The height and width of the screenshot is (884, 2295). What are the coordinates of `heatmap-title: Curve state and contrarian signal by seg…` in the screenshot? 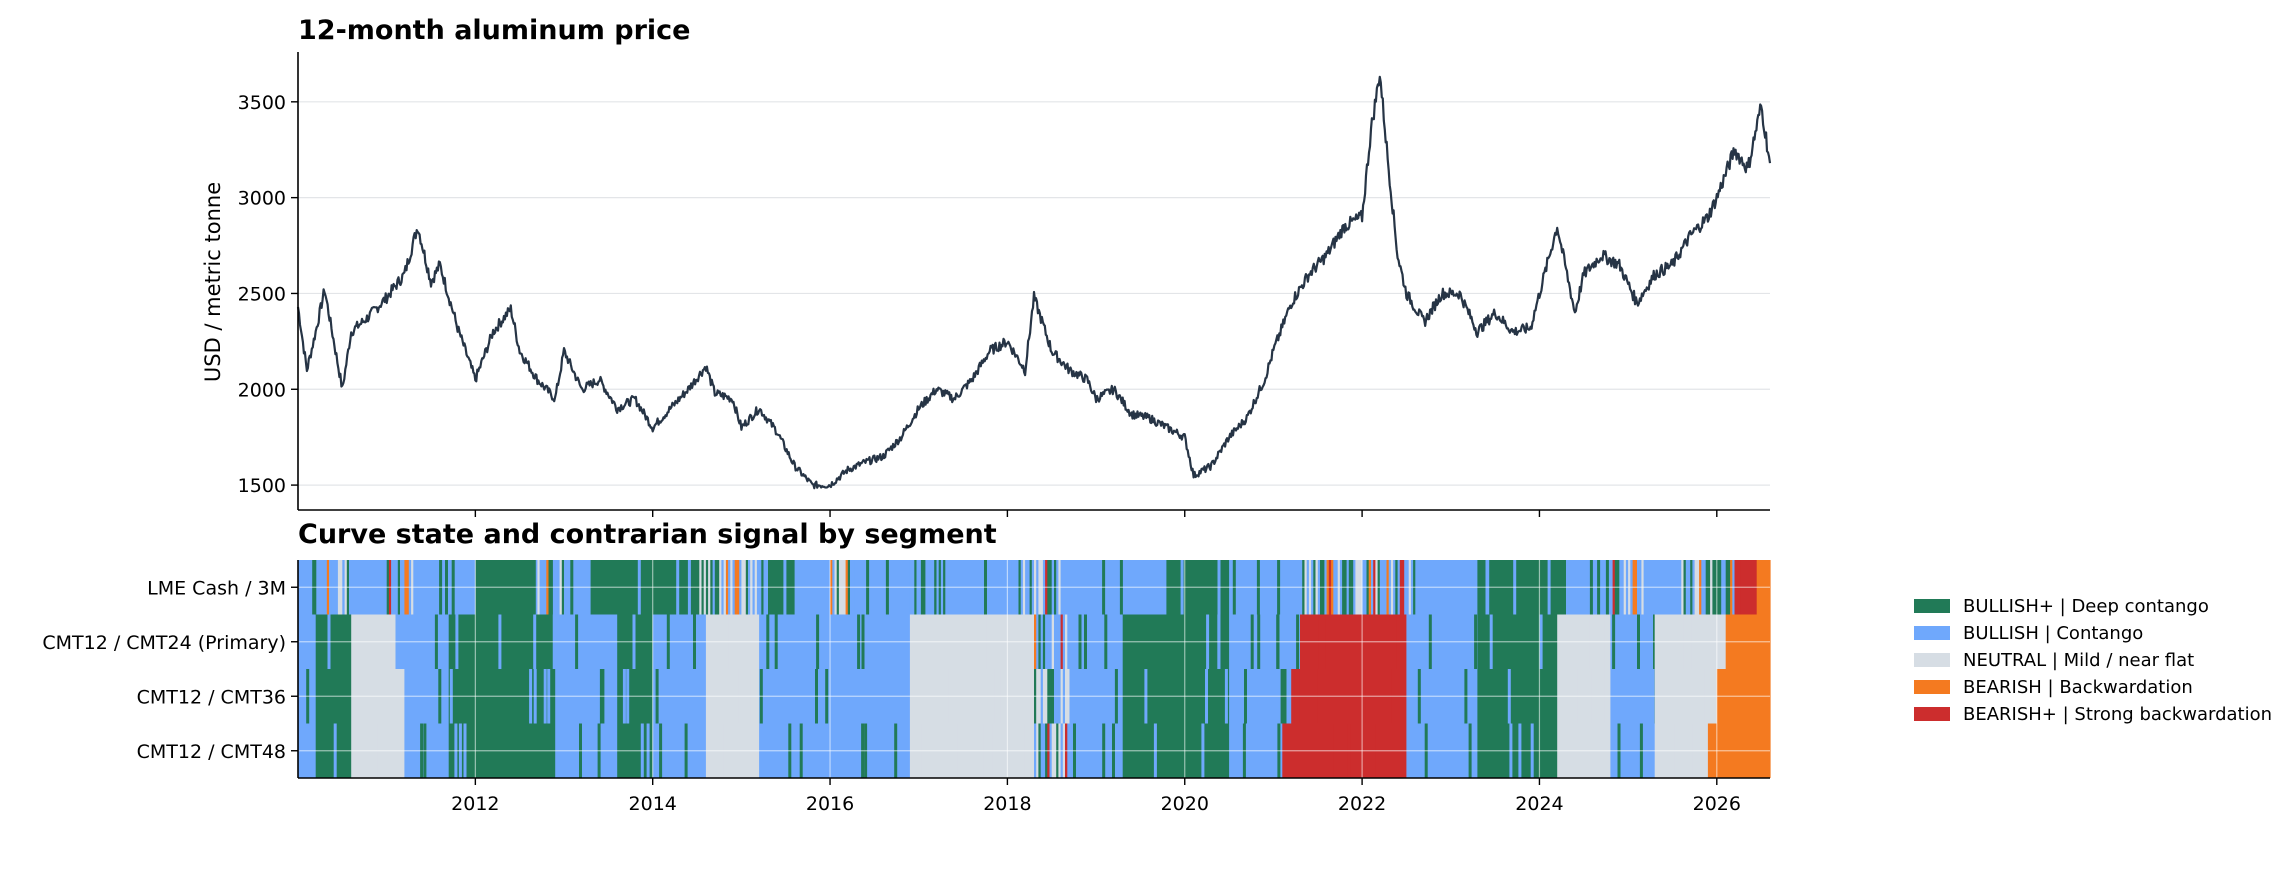 It's located at (647, 534).